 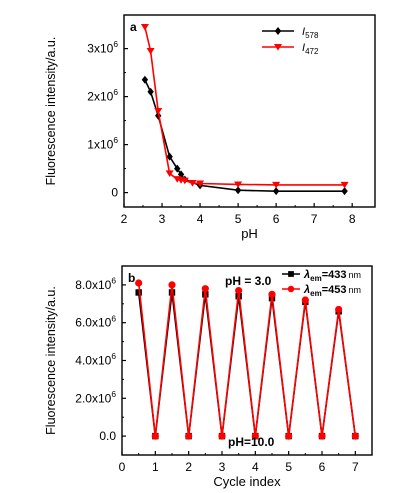 I want to click on x-tick-label: 0, so click(x=122, y=467).